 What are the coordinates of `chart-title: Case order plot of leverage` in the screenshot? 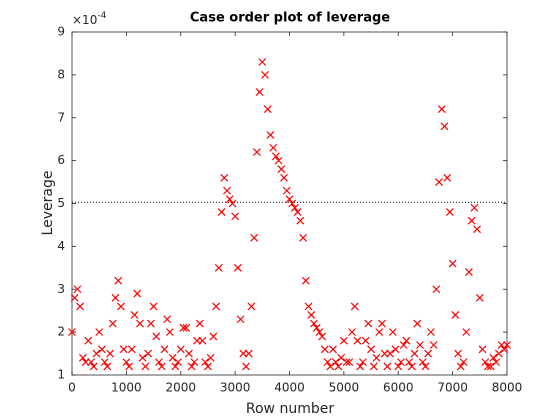 It's located at (290, 18).